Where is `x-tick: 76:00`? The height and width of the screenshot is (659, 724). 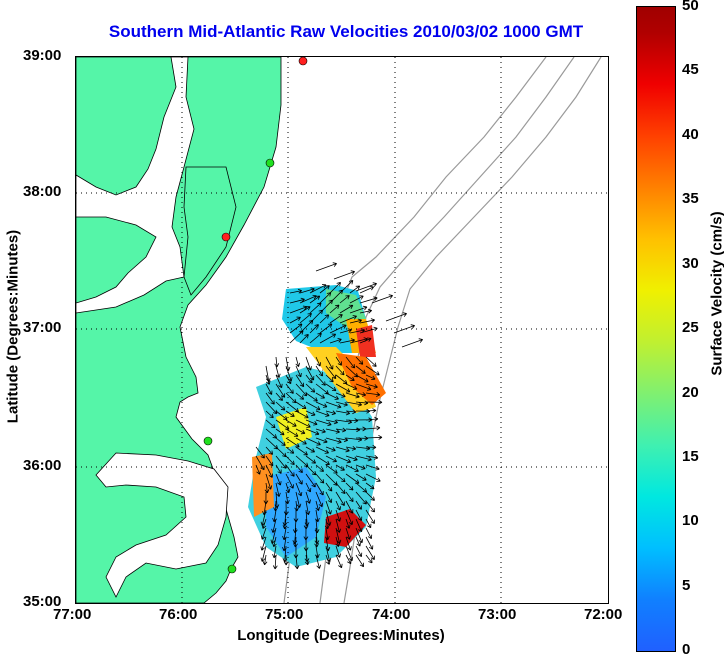 x-tick: 76:00 is located at coordinates (178, 614).